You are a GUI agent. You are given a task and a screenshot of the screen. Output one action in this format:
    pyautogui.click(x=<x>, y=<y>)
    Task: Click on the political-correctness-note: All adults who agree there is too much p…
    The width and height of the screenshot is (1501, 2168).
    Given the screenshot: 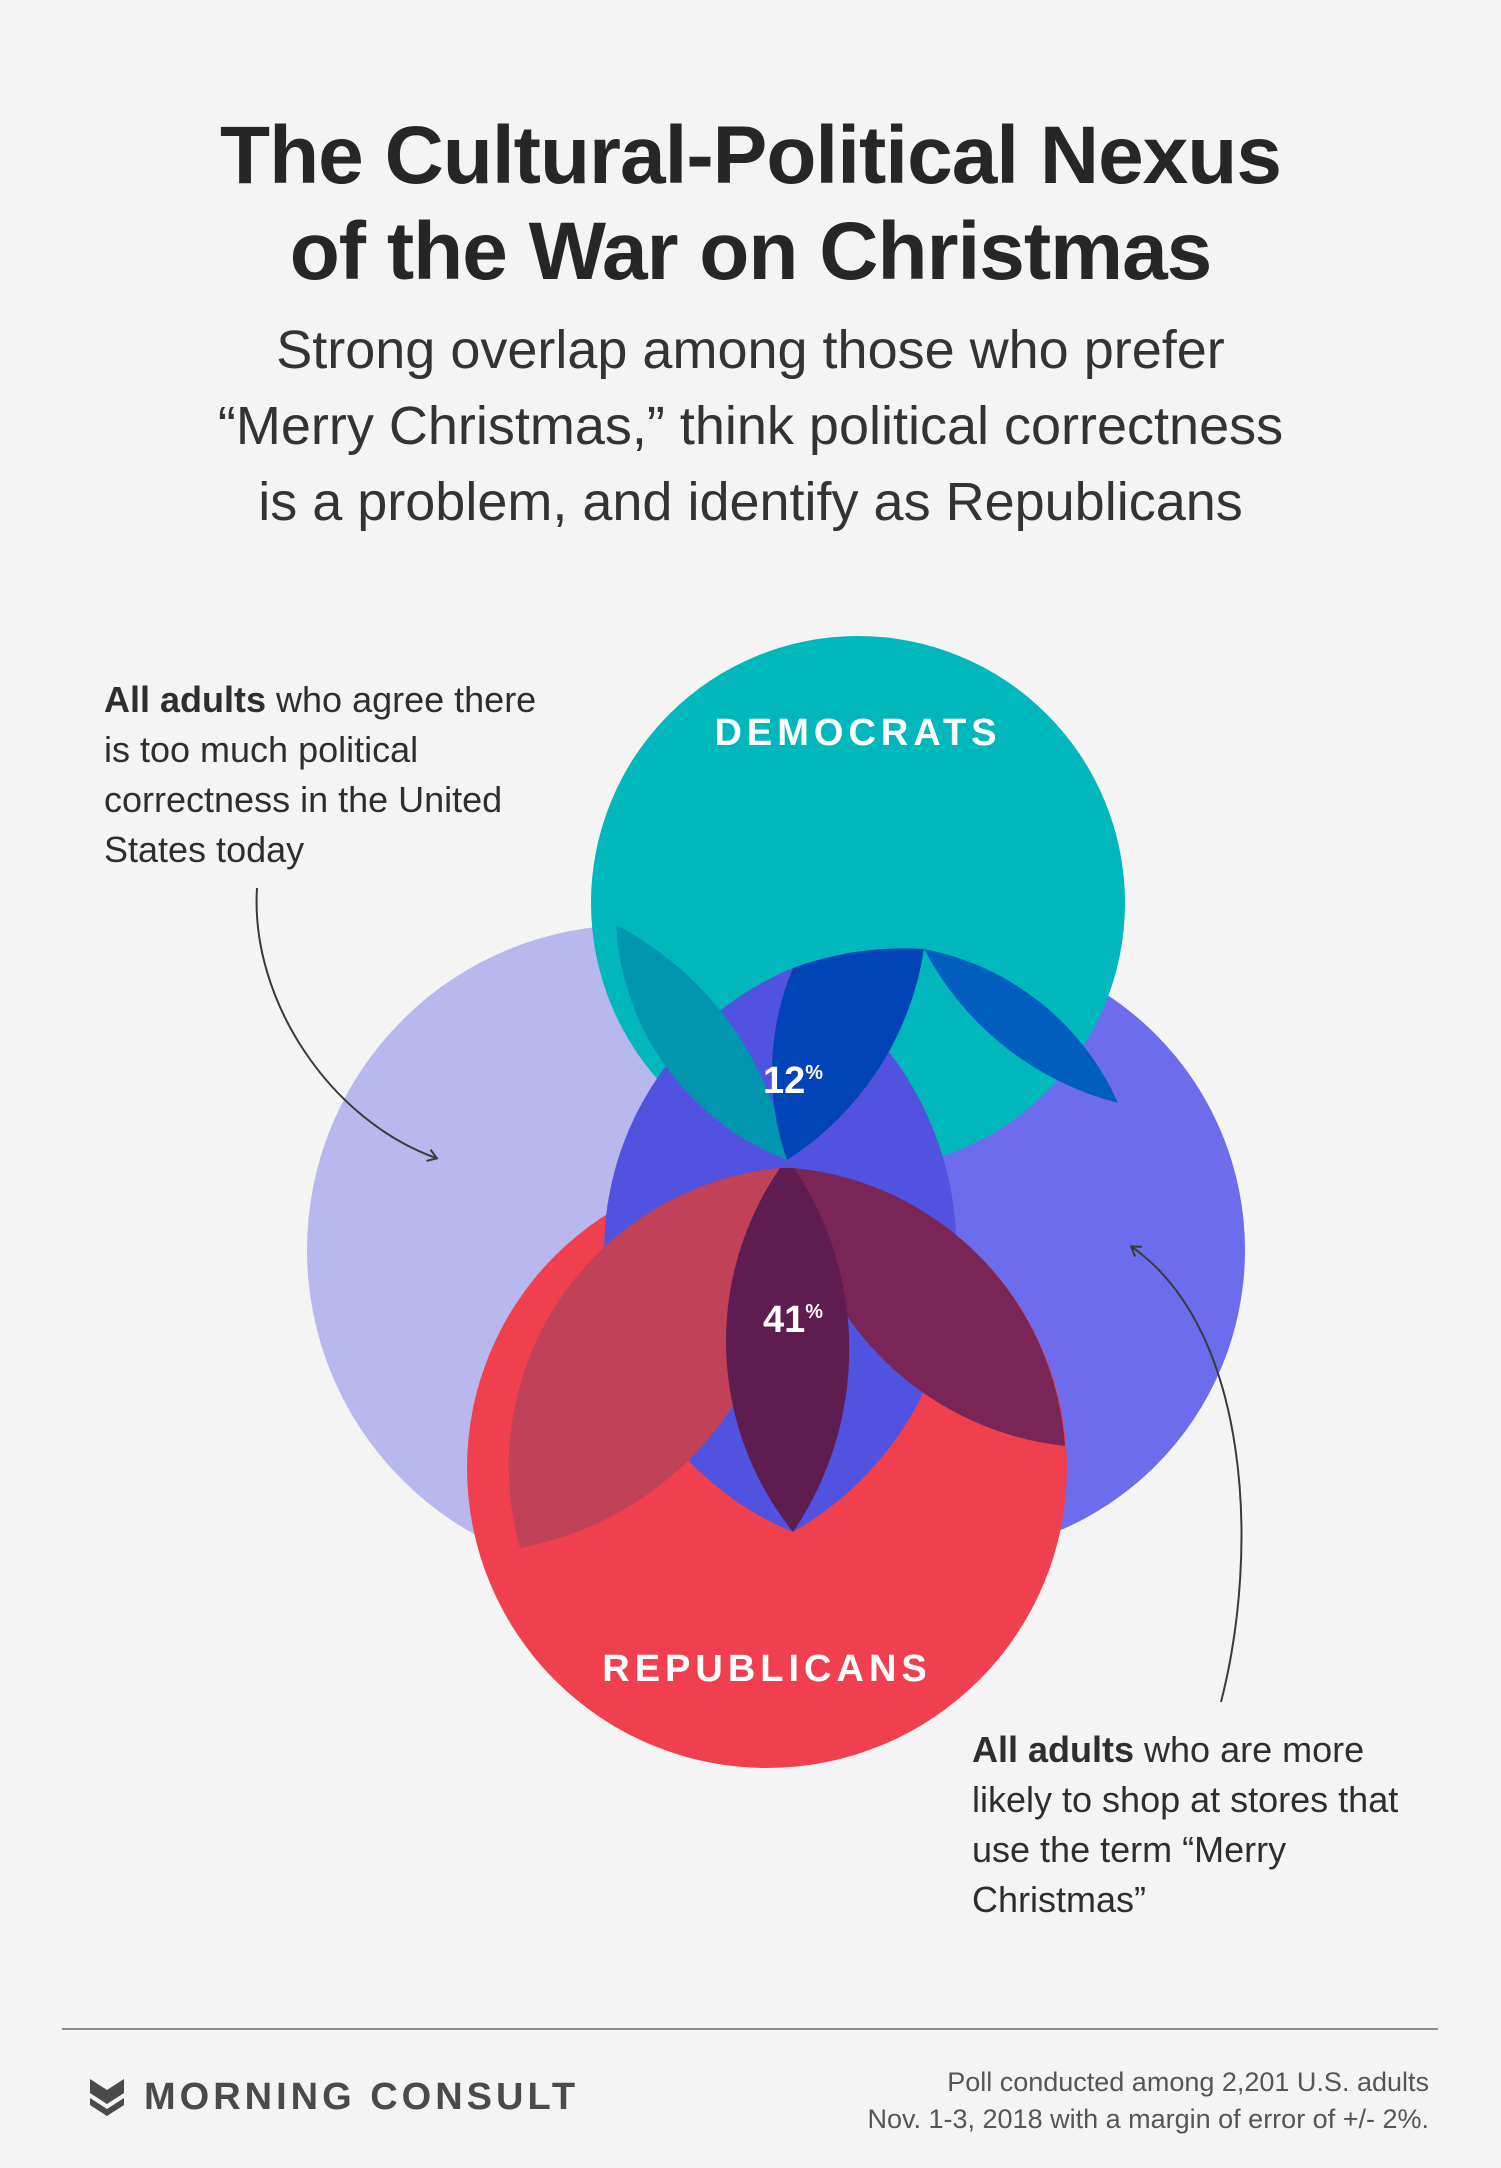 What is the action you would take?
    pyautogui.click(x=334, y=775)
    